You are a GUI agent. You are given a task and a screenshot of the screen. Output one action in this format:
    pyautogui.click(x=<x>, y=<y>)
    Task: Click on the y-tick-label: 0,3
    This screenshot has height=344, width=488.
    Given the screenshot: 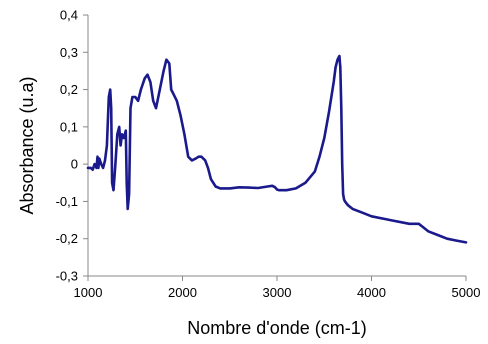 What is the action you would take?
    pyautogui.click(x=69, y=52)
    